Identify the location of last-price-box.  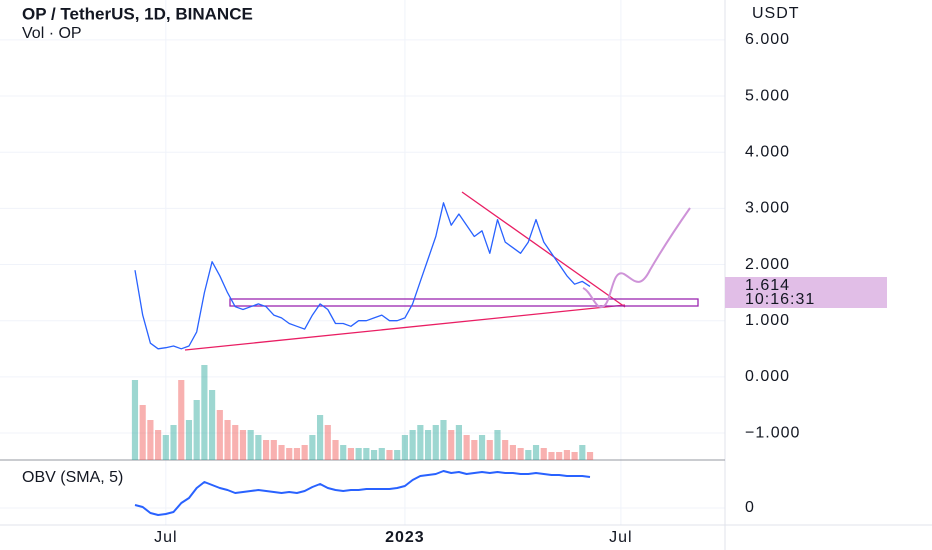
(806, 292).